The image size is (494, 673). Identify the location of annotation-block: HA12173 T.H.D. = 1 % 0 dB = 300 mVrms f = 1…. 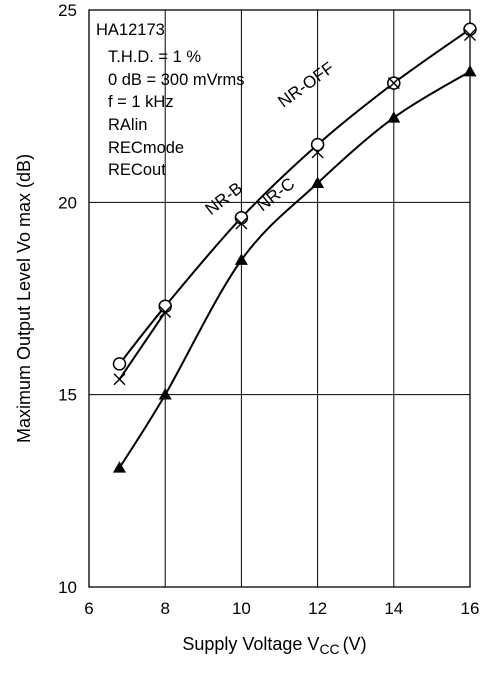
(170, 100).